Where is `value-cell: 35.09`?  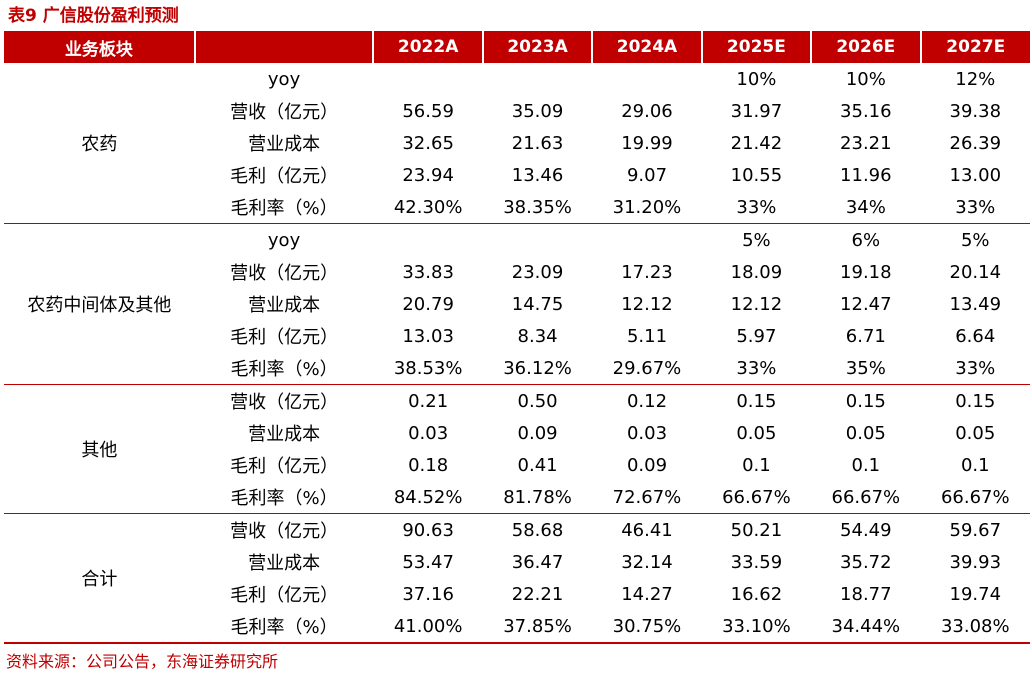
value-cell: 35.09 is located at coordinates (537, 111).